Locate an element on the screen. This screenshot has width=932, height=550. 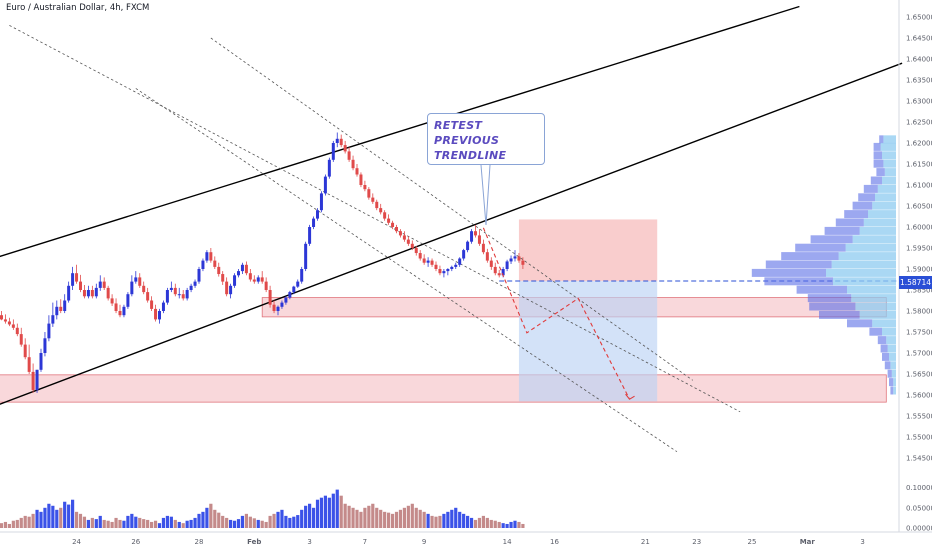
timeframe: 4h is located at coordinates (115, 8).